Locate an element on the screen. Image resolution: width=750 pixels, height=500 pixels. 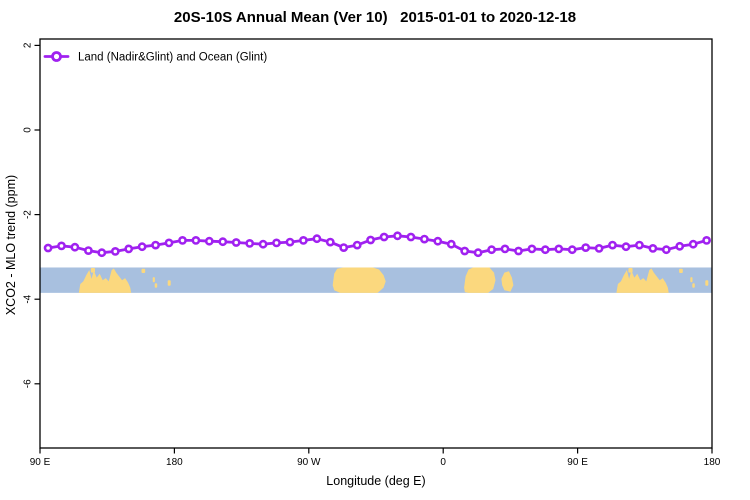
y-tick-label: -2 is located at coordinates (28, 214).